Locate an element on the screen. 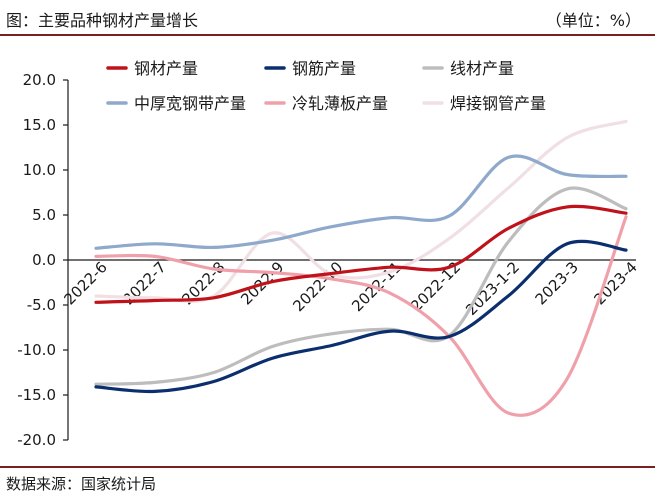 The height and width of the screenshot is (500, 655). unit-label: （单位：%） is located at coordinates (593, 20).